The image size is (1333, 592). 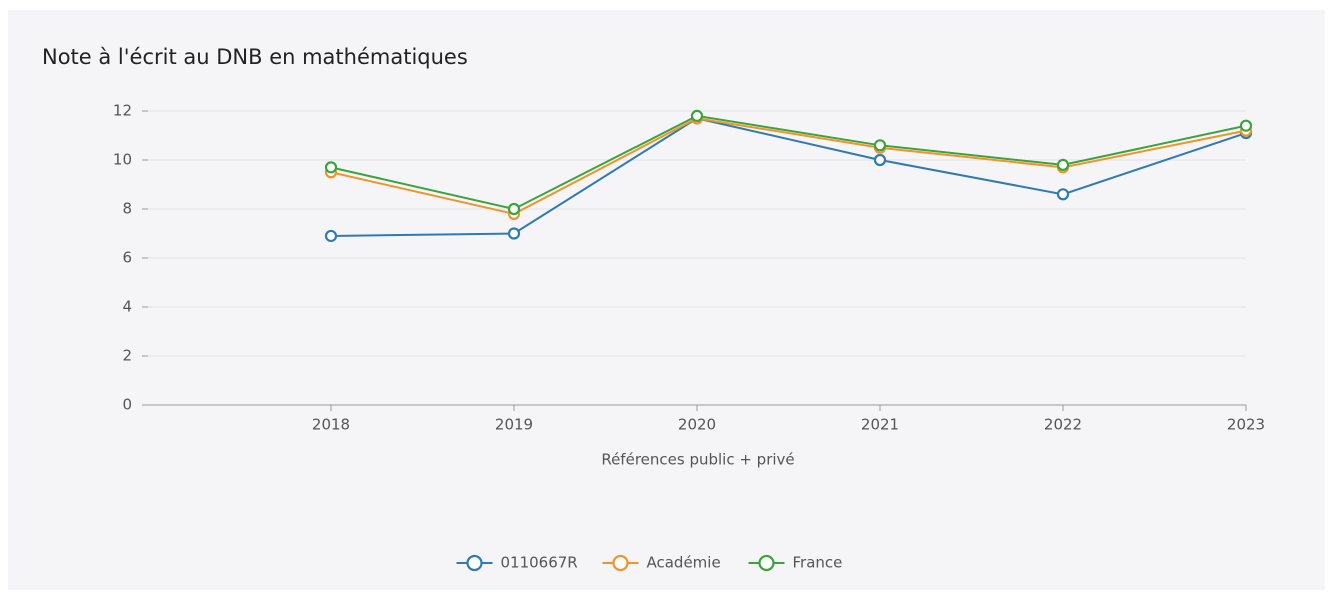 I want to click on x-tick-label: 2020, so click(x=697, y=425).